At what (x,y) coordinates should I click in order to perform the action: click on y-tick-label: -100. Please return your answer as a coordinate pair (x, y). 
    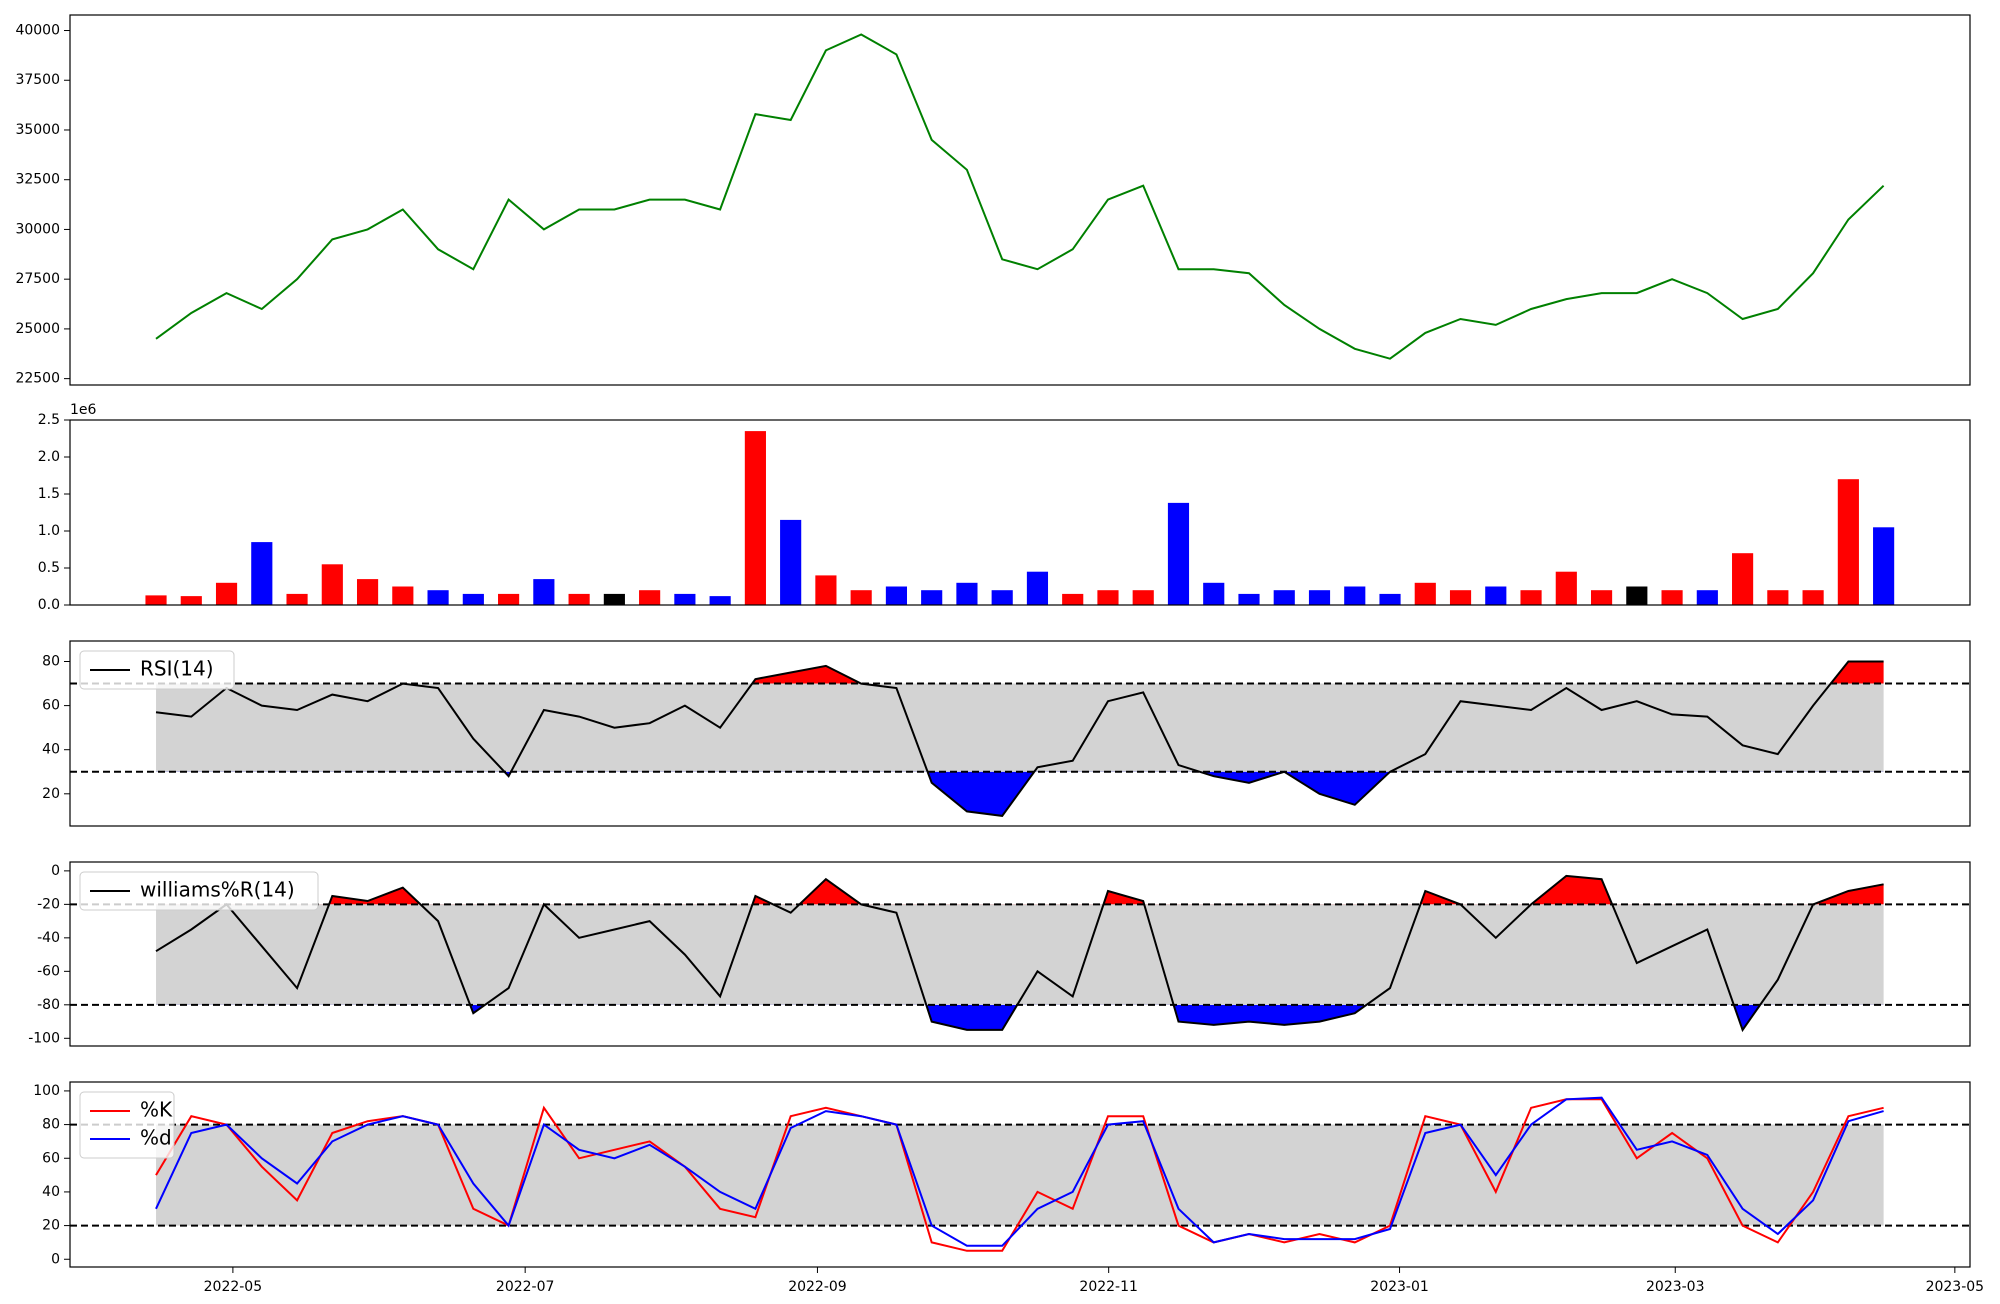
    Looking at the image, I should click on (44, 1038).